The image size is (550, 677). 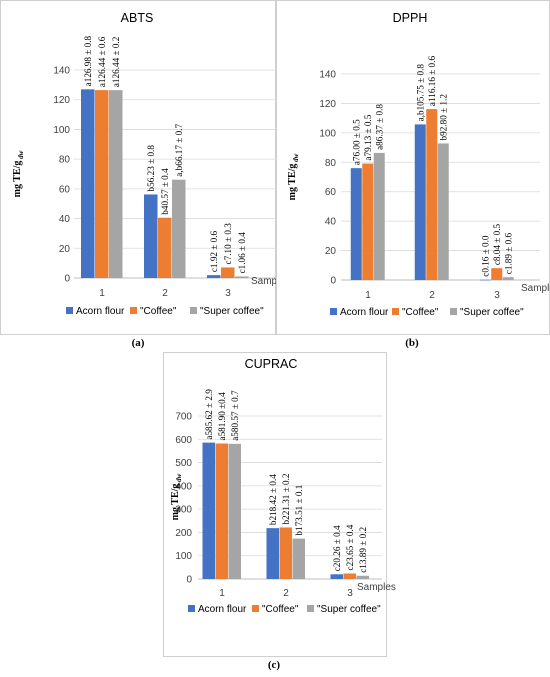 What do you see at coordinates (286, 498) in the screenshot?
I see `data-label: b221.31 ± 0.2` at bounding box center [286, 498].